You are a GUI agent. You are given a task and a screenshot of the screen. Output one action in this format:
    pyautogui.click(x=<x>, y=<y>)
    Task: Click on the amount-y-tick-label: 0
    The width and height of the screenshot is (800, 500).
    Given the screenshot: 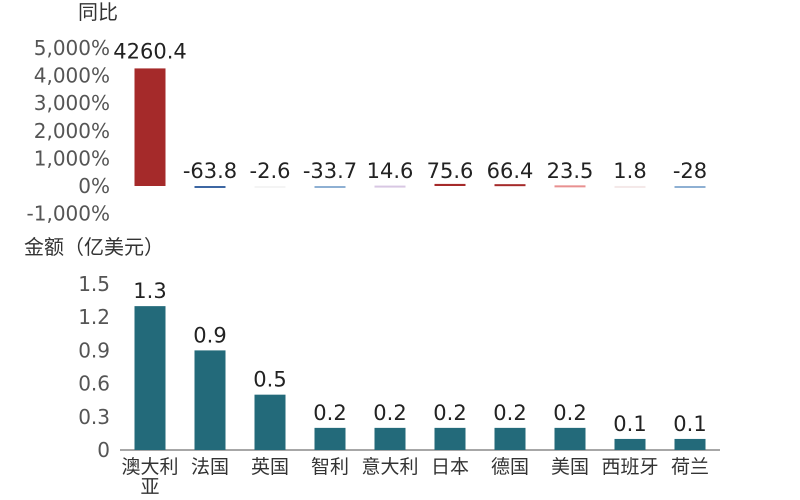 What is the action you would take?
    pyautogui.click(x=103, y=450)
    